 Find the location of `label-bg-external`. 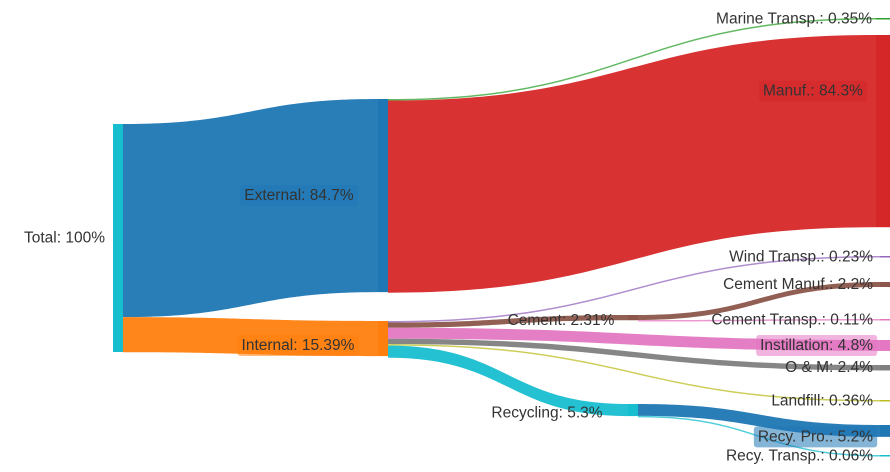

label-bg-external is located at coordinates (299, 196).